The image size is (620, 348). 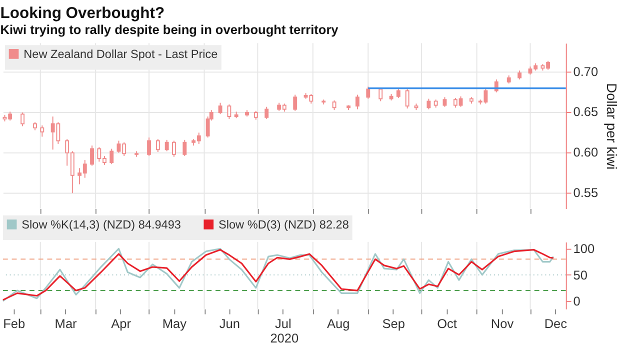 I want to click on x-tick-label: Dec, so click(x=556, y=324).